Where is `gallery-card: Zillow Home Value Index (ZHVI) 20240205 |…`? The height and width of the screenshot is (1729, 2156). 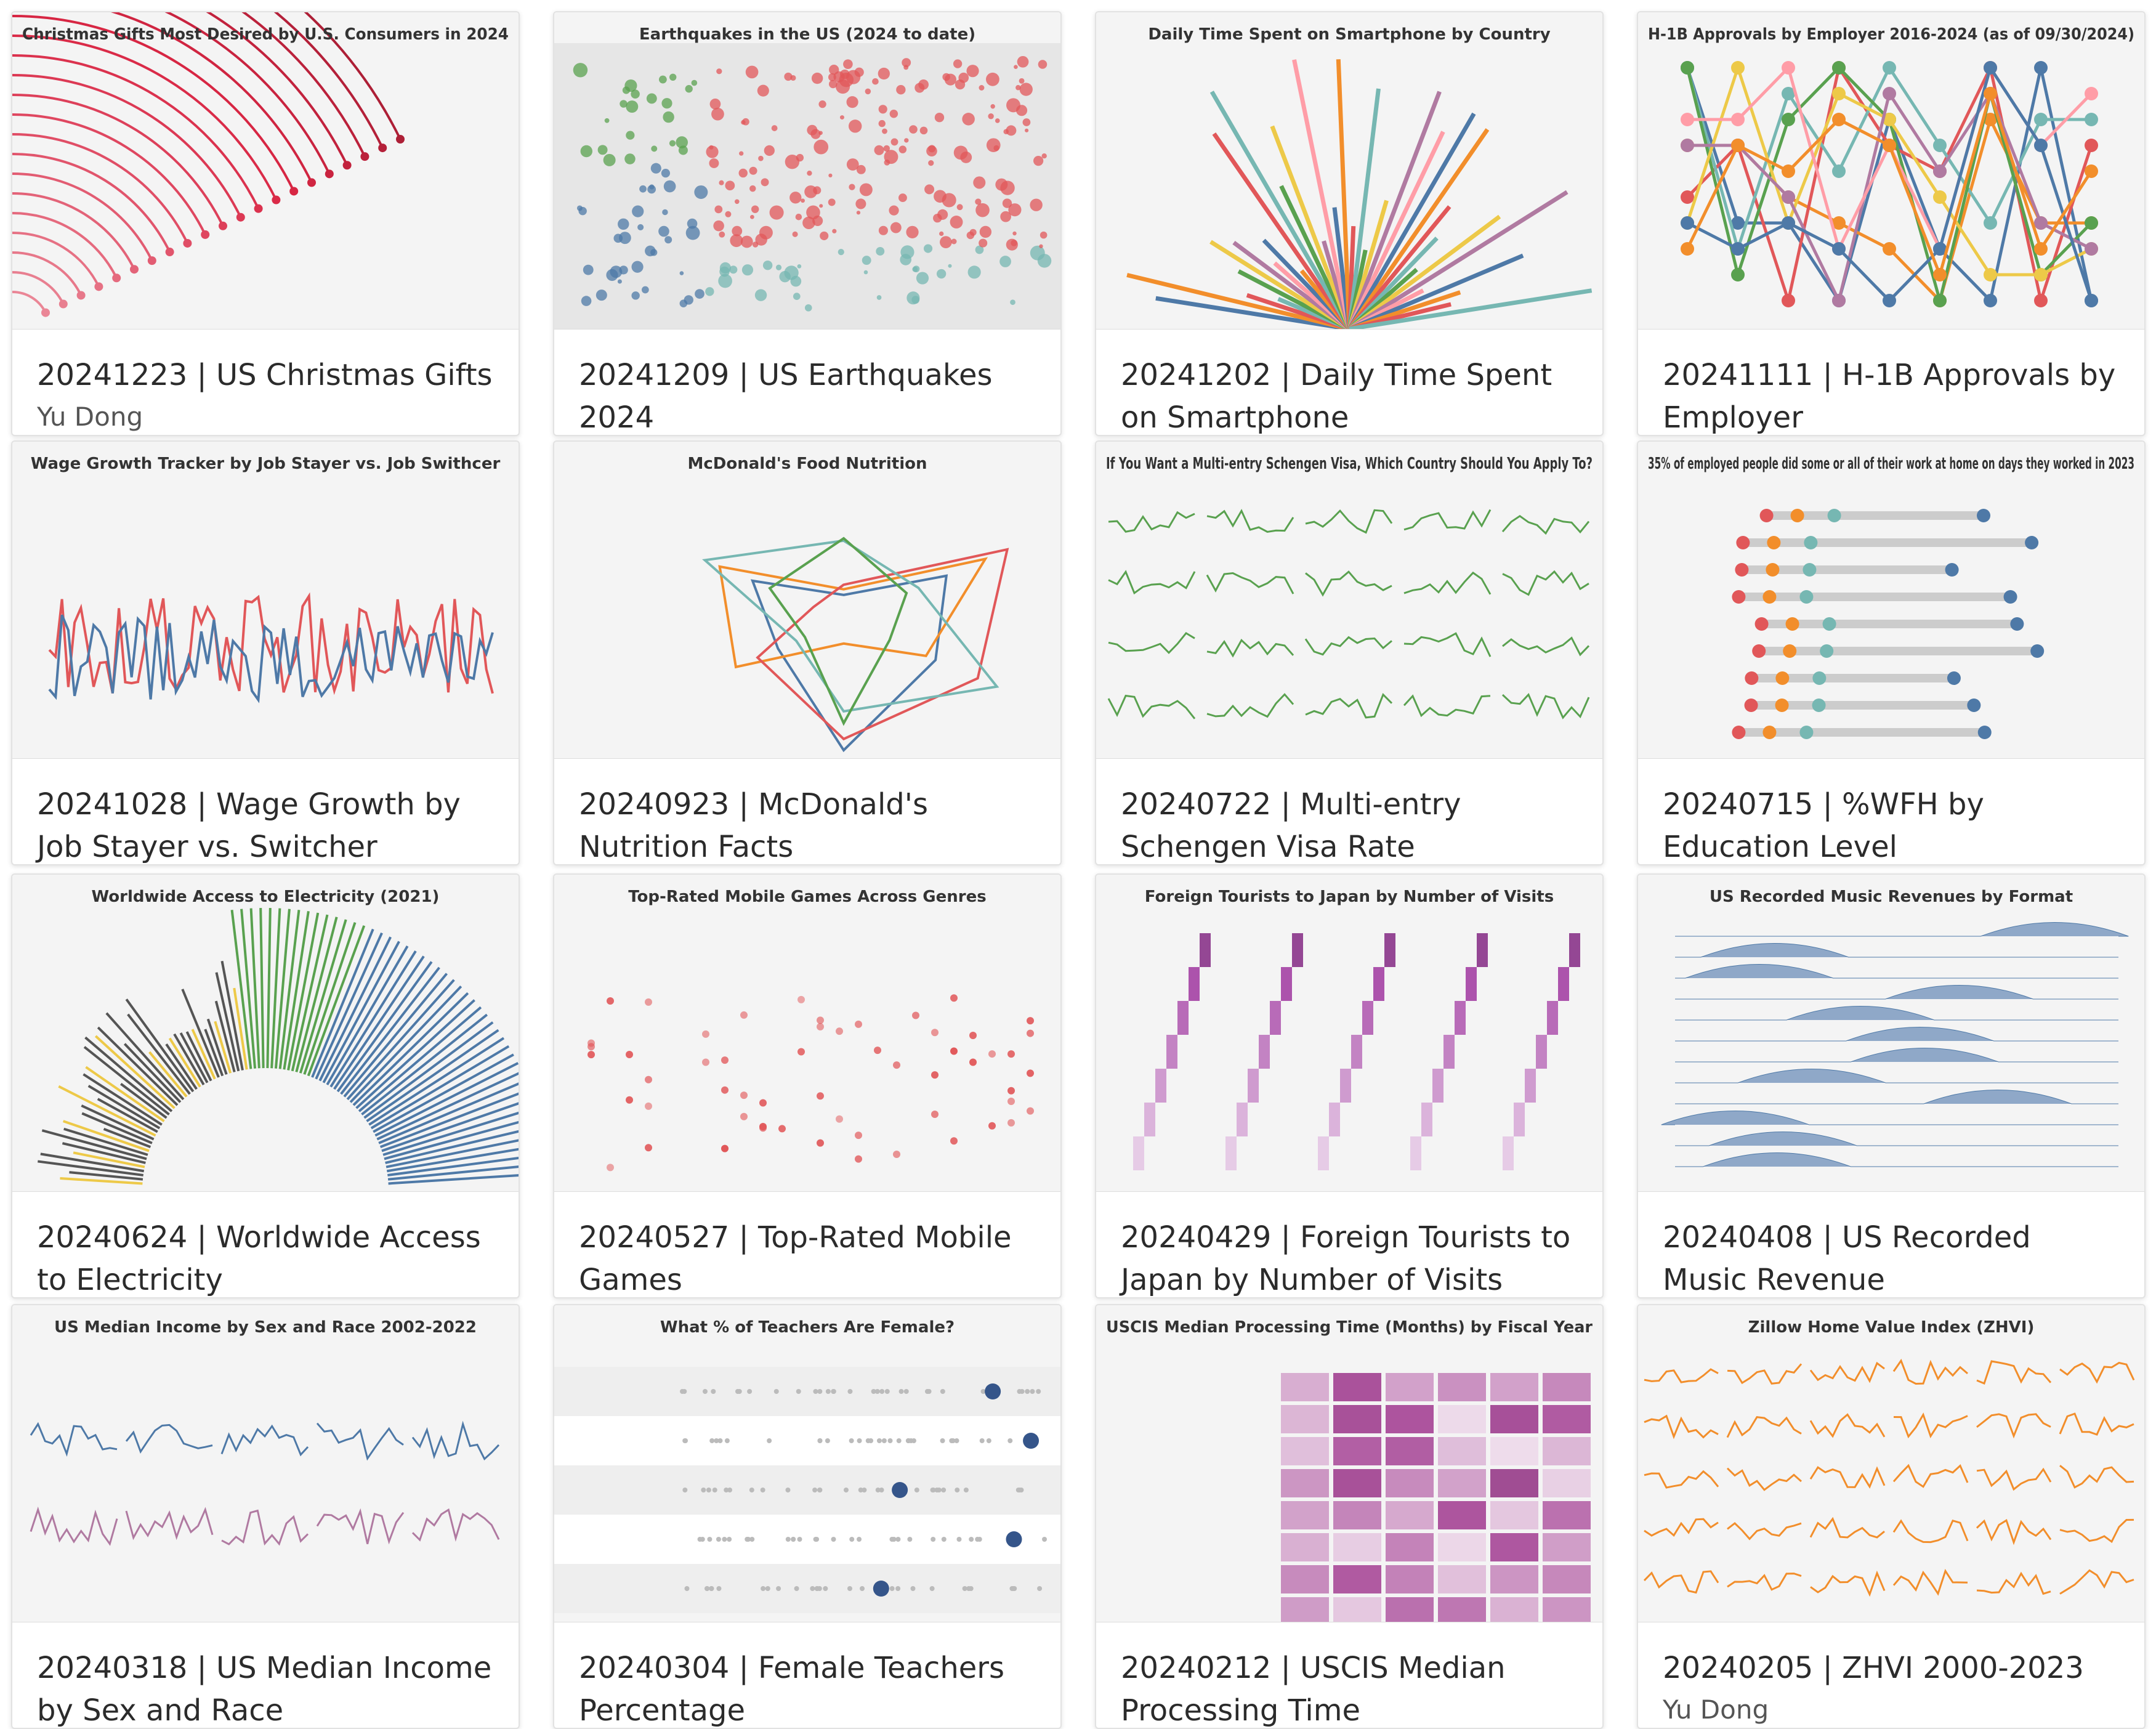 gallery-card: Zillow Home Value Index (ZHVI) 20240205 |… is located at coordinates (1891, 1517).